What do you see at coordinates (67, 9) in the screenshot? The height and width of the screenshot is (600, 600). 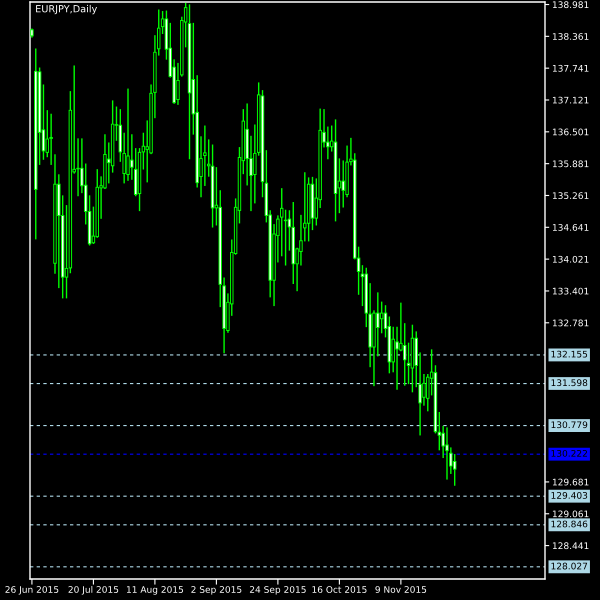 I see `chart-title: EURJPY,Daily` at bounding box center [67, 9].